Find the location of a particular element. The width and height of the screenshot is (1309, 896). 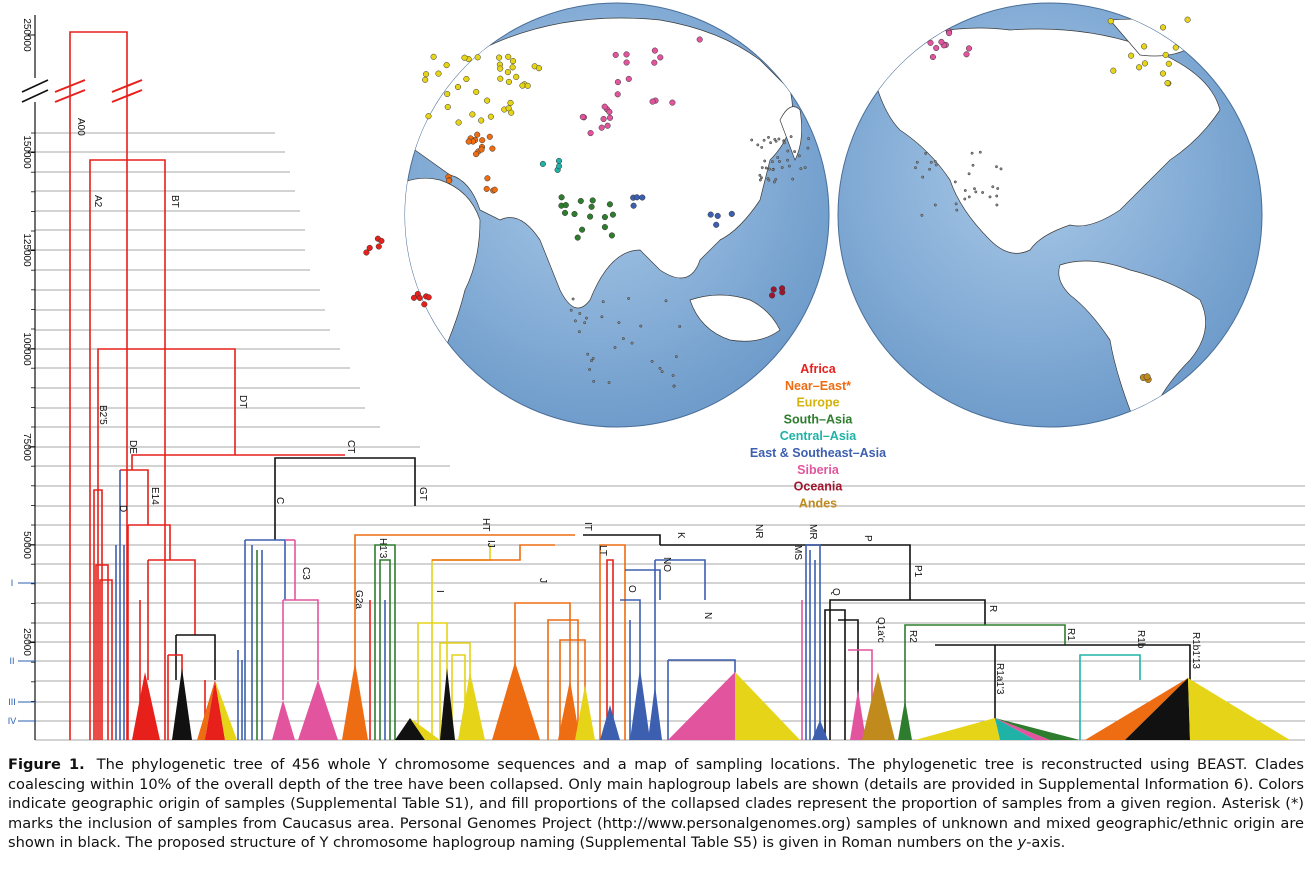

clade-label: I is located at coordinates (439, 591).